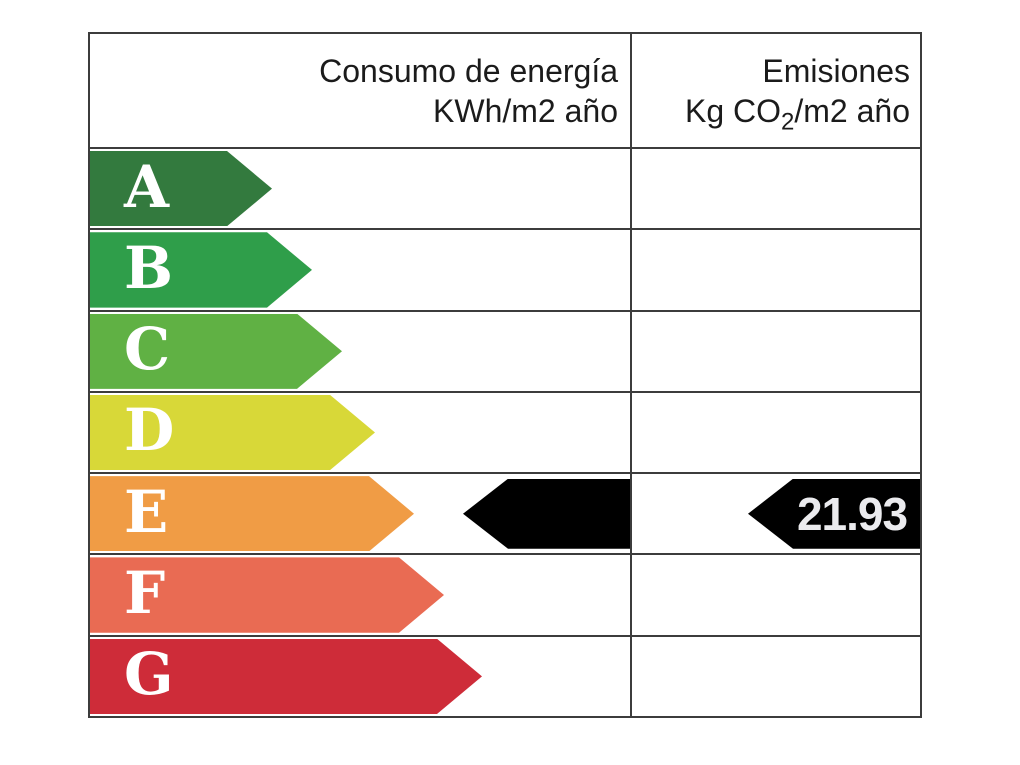  What do you see at coordinates (181, 188) in the screenshot?
I see `rating-bar-a: A` at bounding box center [181, 188].